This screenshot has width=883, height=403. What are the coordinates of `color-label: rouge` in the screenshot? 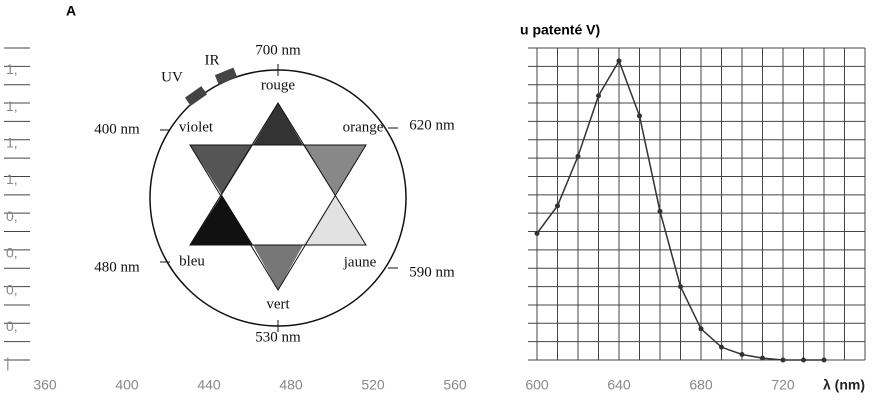 It's located at (278, 85).